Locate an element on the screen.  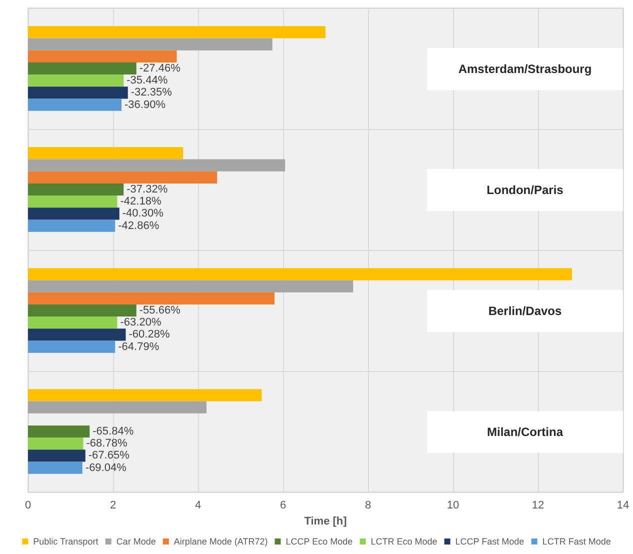
annotation: -35.44% is located at coordinates (147, 80).